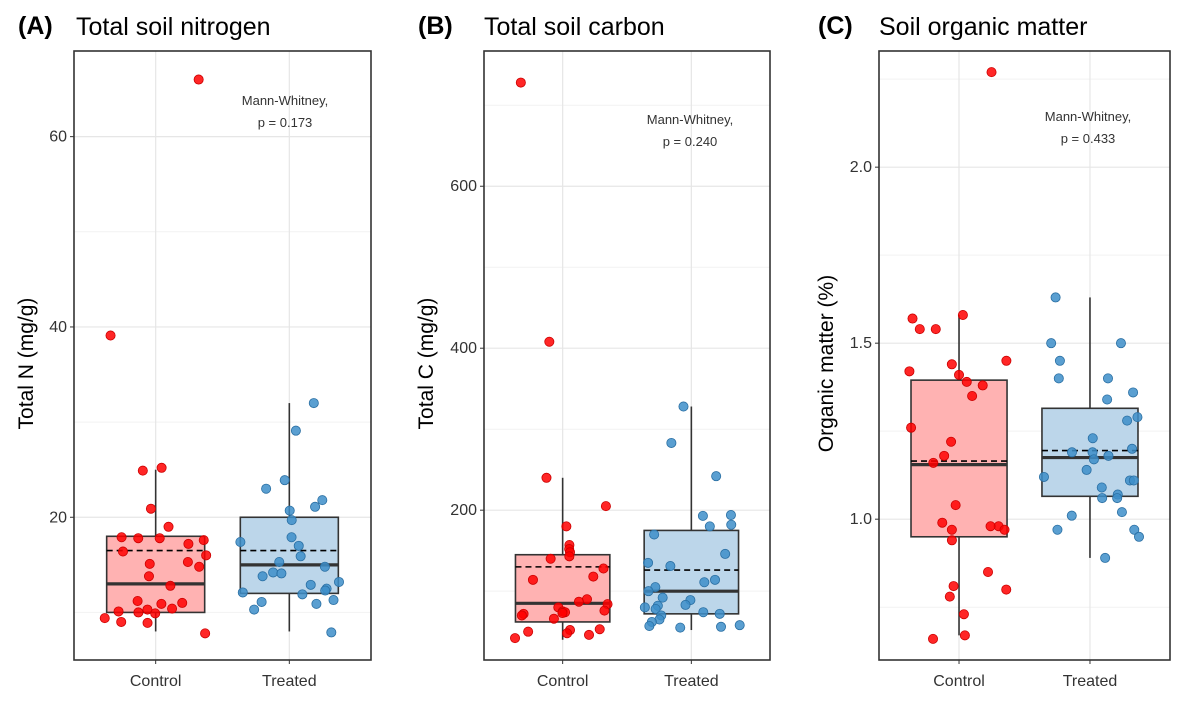 The image size is (1200, 705). What do you see at coordinates (463, 348) in the screenshot?
I see `y-tick-label: 400` at bounding box center [463, 348].